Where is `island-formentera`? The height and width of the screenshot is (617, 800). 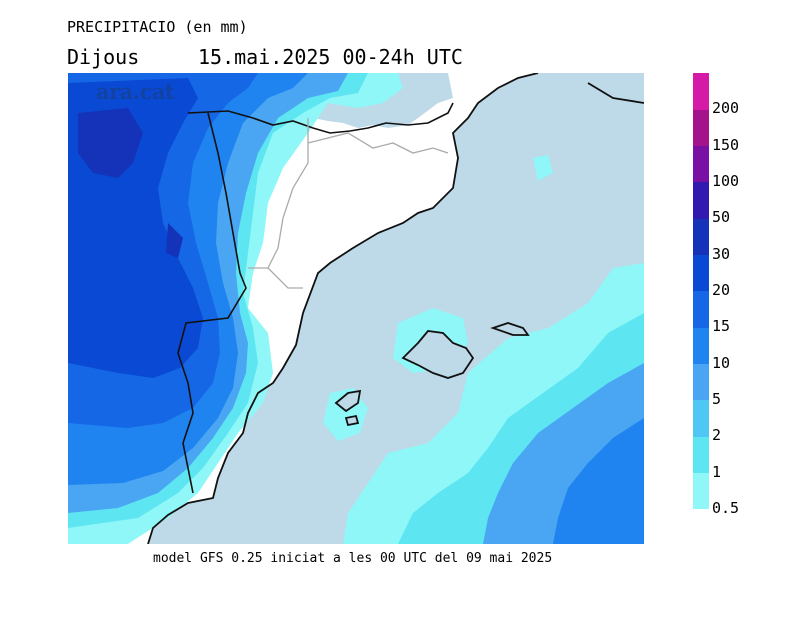 island-formentera is located at coordinates (352, 420).